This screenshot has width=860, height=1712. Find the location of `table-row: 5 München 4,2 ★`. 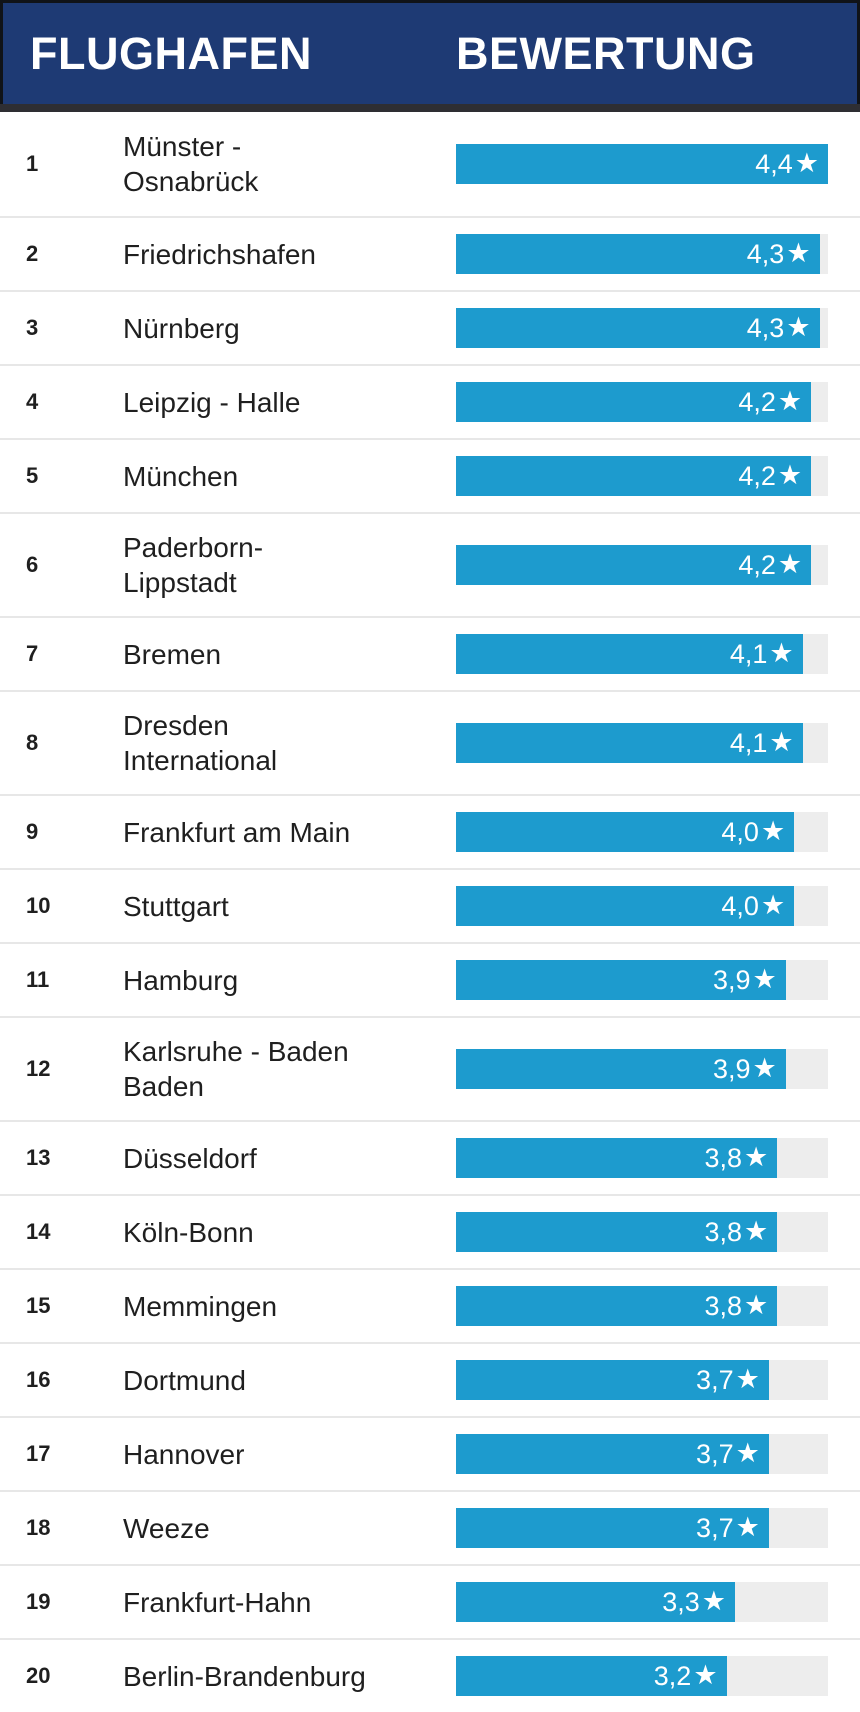

table-row: 5 München 4,2 ★ is located at coordinates (430, 475).